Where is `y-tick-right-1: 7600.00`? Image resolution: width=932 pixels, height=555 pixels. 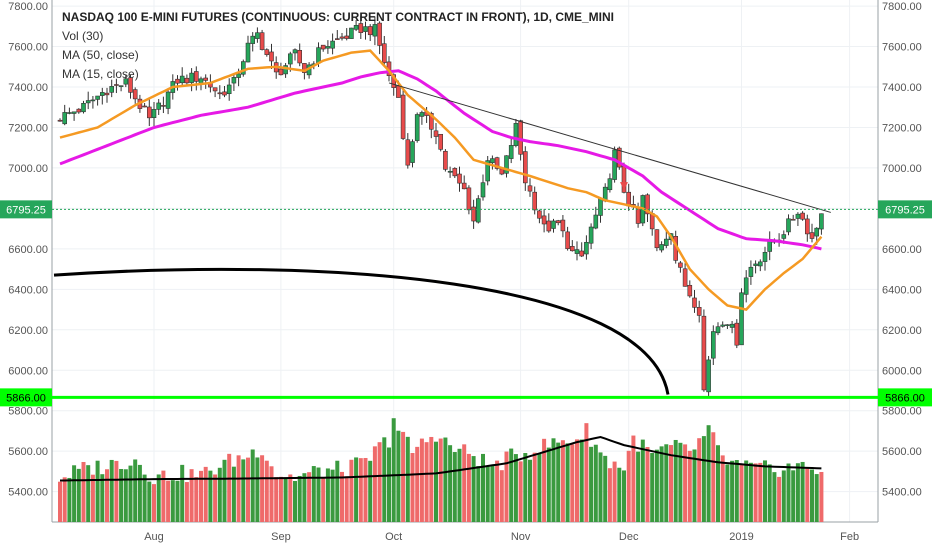
y-tick-right-1: 7600.00 is located at coordinates (902, 48).